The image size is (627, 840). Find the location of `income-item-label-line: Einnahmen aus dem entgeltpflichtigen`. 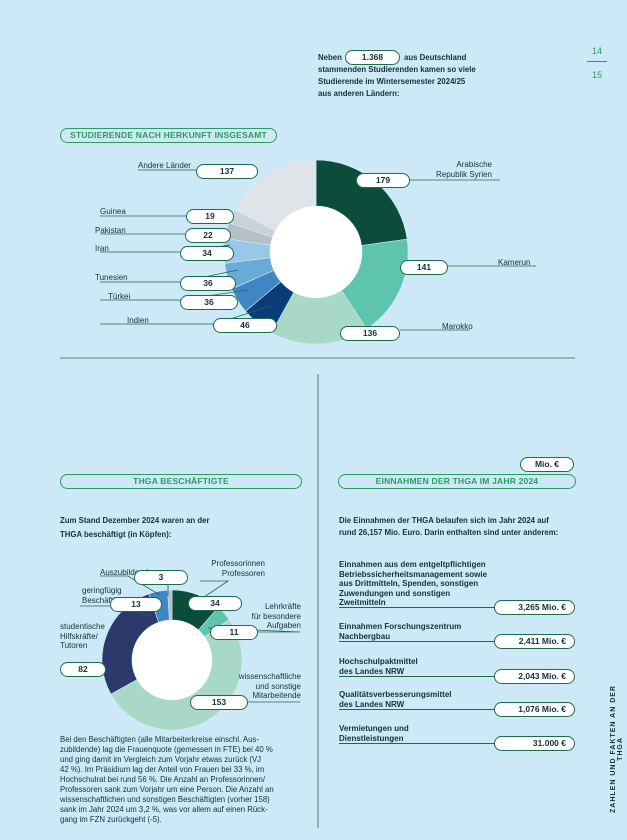

income-item-label-line: Einnahmen aus dem entgeltpflichtigen is located at coordinates (412, 564).